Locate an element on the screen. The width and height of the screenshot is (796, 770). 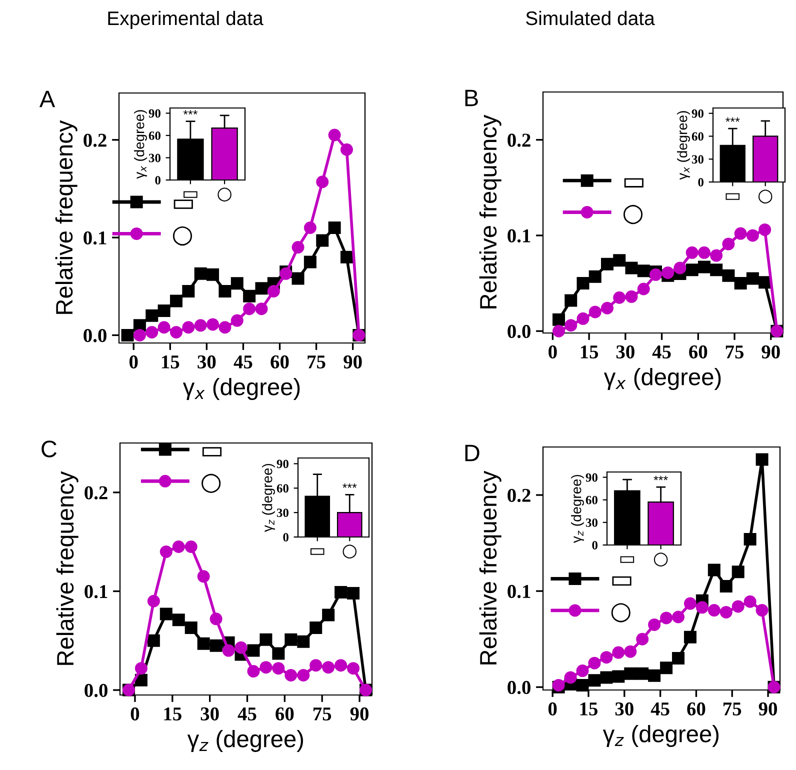
chart-title: C is located at coordinates (49, 449).